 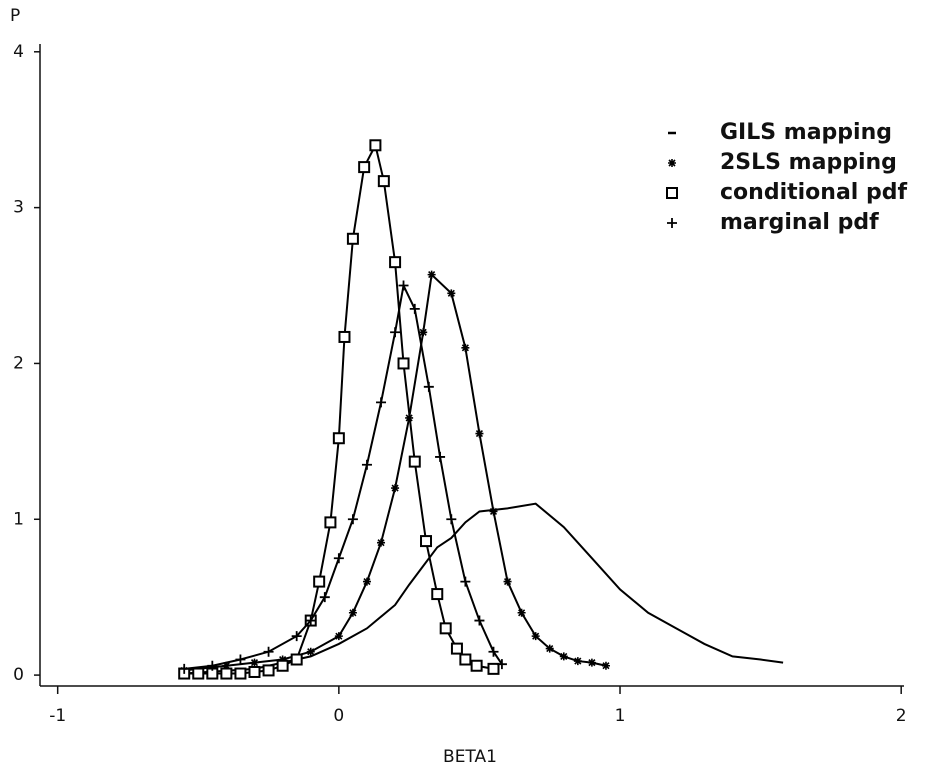 What do you see at coordinates (484, 588) in the screenshot?
I see `series-line` at bounding box center [484, 588].